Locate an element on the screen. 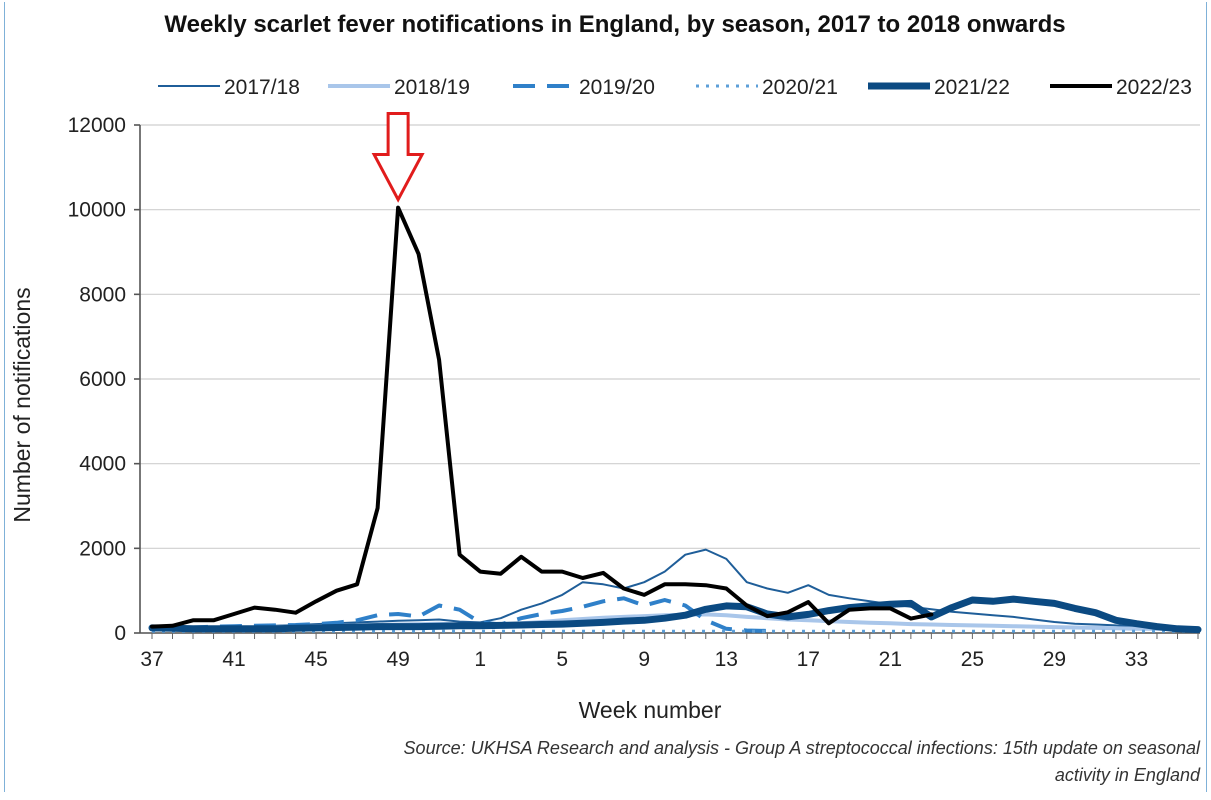  legend-label-2022-23: 2022/23 is located at coordinates (1154, 87).